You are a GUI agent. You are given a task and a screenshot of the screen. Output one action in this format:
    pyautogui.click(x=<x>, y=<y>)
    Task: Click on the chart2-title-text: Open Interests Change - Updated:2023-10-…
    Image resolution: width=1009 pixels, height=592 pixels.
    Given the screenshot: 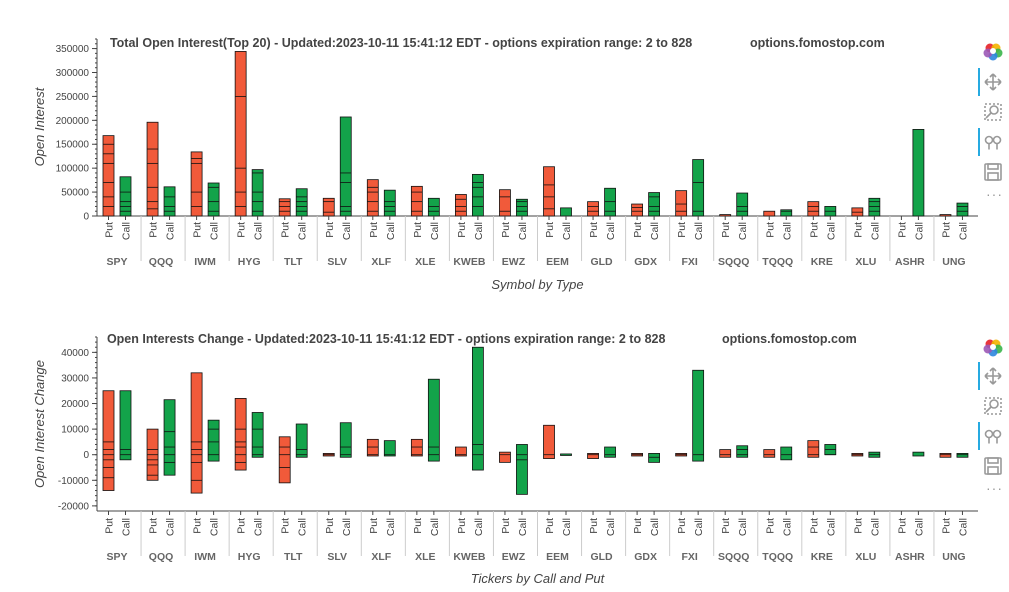 What is the action you would take?
    pyautogui.click(x=386, y=339)
    